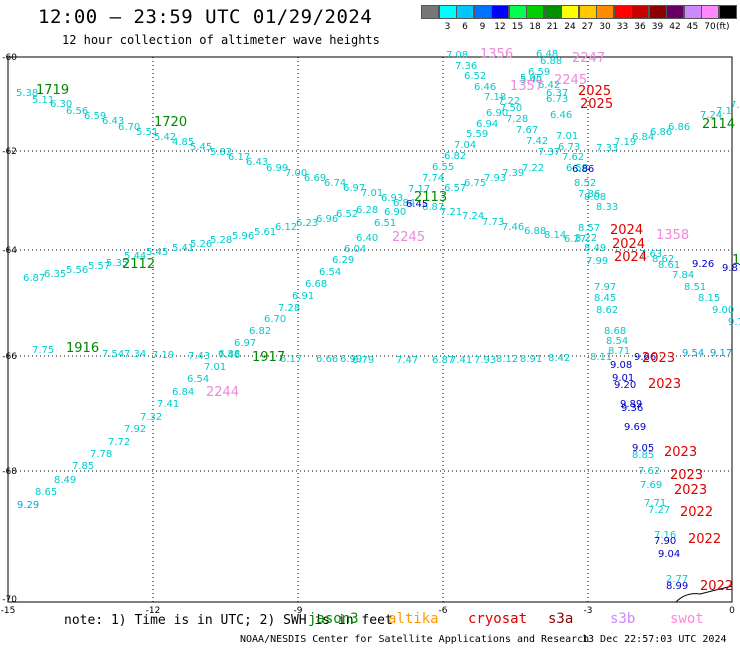  What do you see at coordinates (257, 162) in the screenshot?
I see `wave-height-label: 6.43` at bounding box center [257, 162].